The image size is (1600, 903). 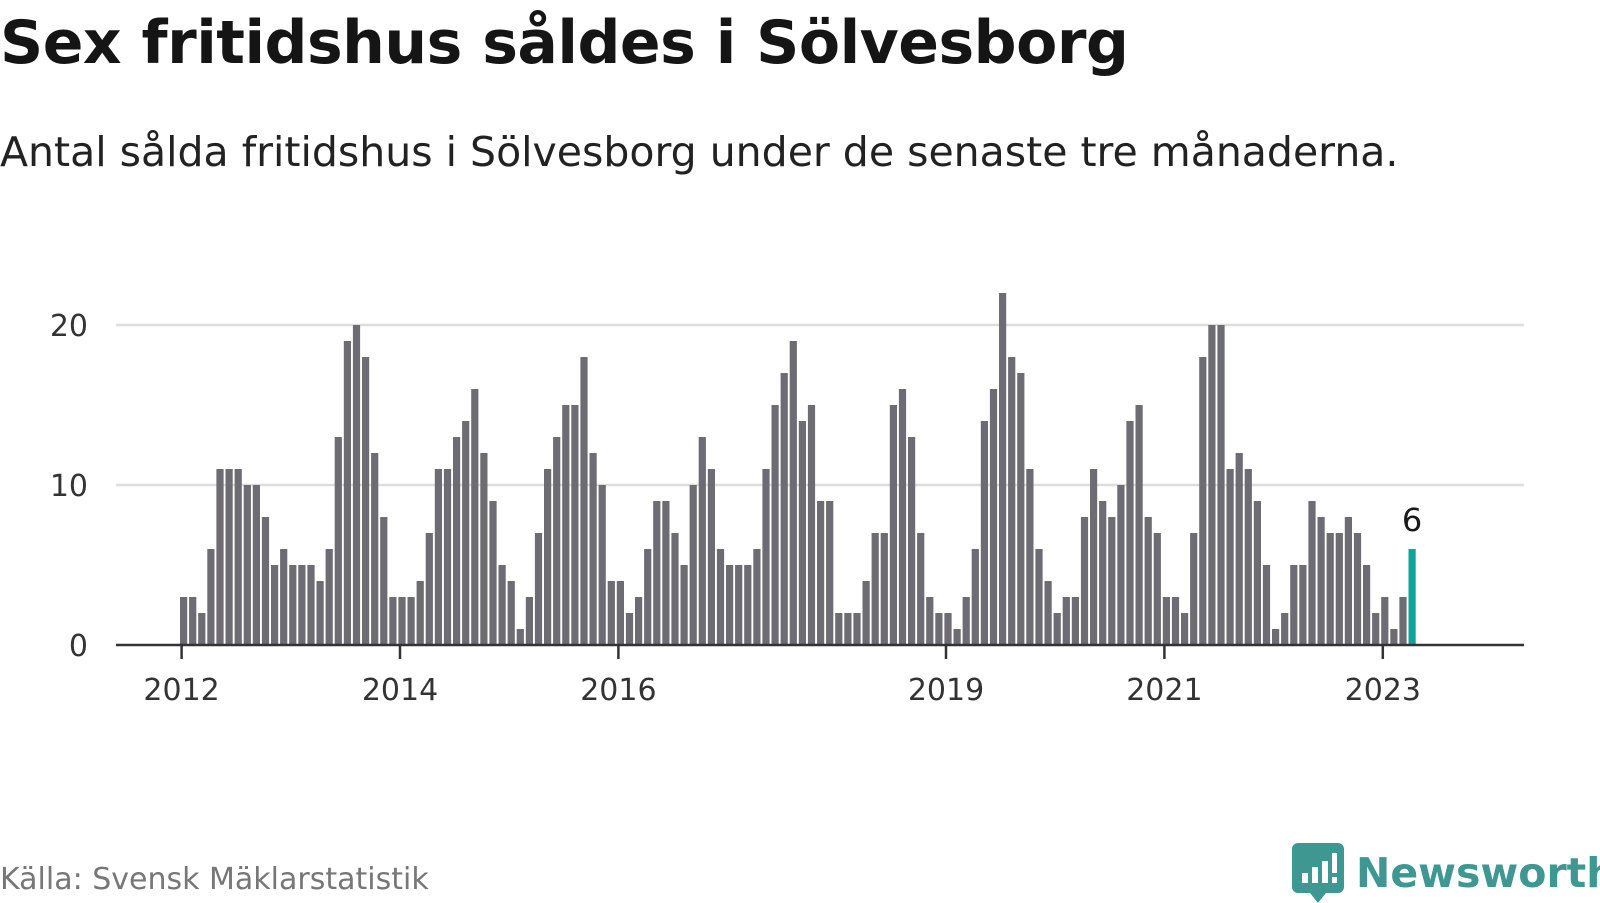 I want to click on chart-title: Sex fritidshus såldes i Sölvesborg, so click(x=564, y=43).